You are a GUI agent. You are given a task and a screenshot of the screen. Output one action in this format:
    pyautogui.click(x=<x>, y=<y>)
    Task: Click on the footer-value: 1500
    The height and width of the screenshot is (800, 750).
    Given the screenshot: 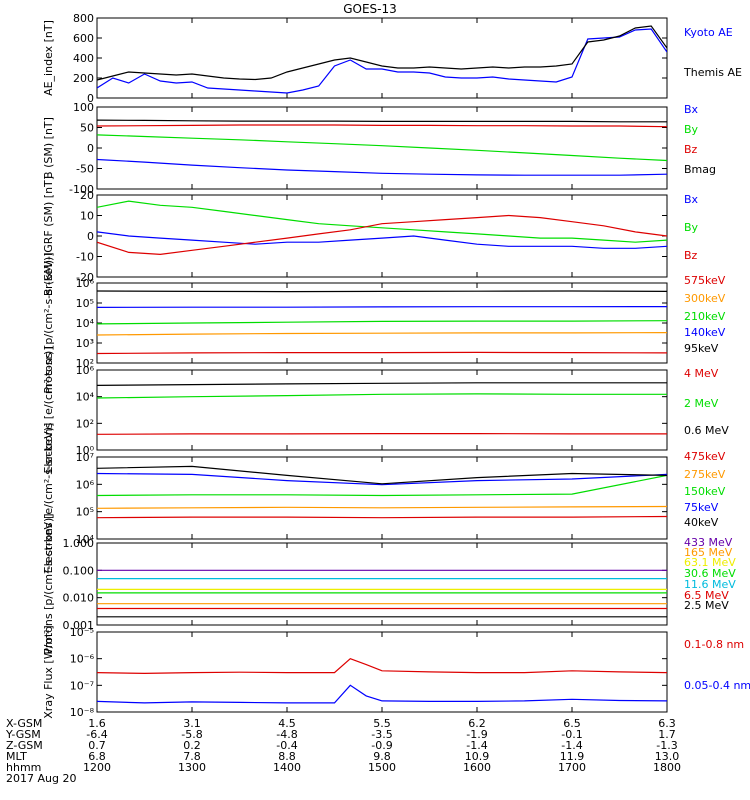 What is the action you would take?
    pyautogui.click(x=382, y=767)
    